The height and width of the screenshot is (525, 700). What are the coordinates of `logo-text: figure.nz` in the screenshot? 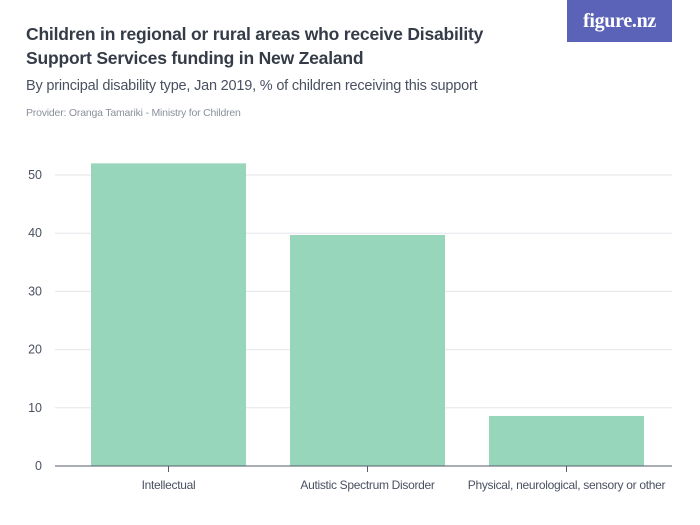 It's located at (619, 20).